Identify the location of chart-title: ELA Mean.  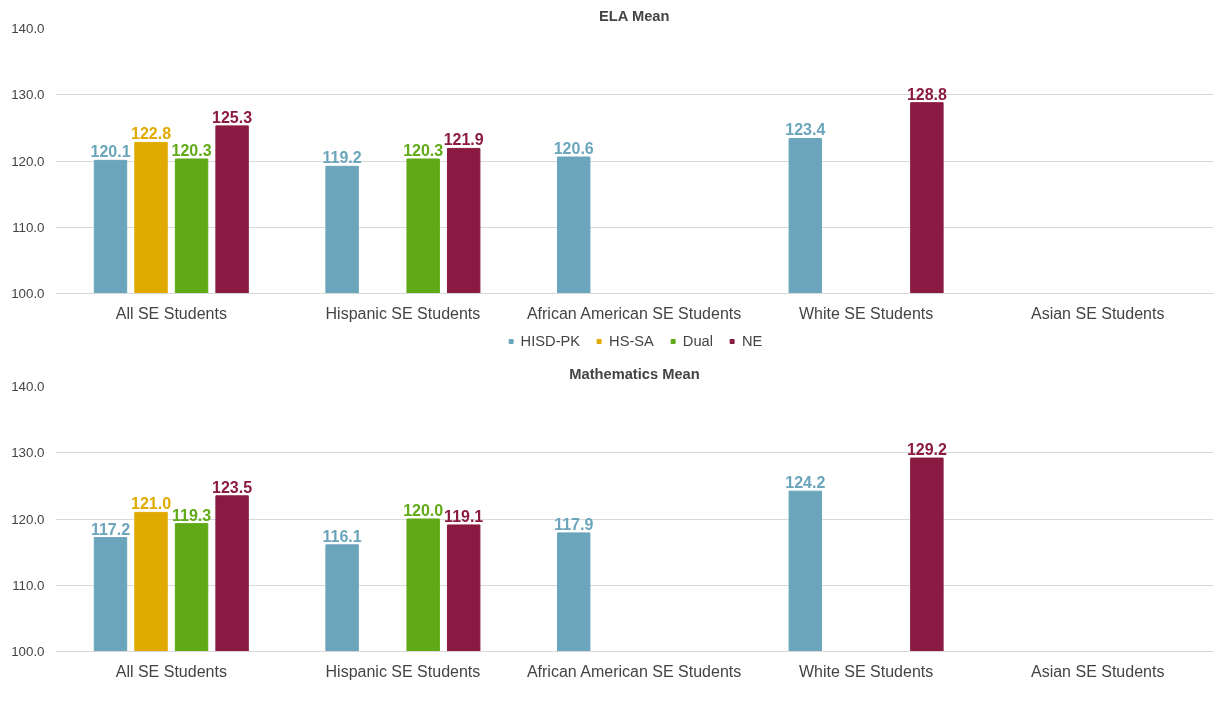
(634, 15).